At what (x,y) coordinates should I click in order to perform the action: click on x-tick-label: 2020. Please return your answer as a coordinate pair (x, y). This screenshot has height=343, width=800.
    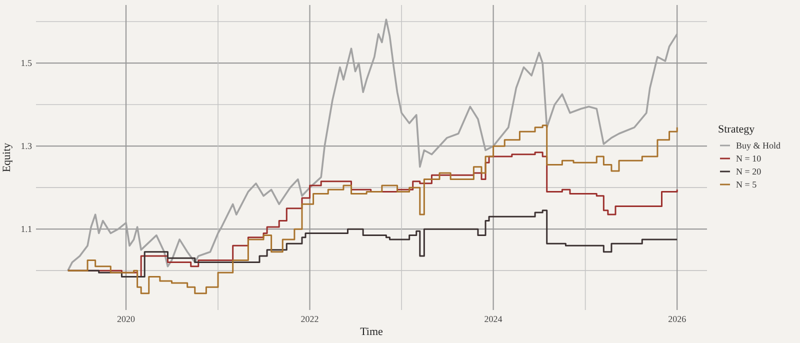
    Looking at the image, I should click on (126, 319).